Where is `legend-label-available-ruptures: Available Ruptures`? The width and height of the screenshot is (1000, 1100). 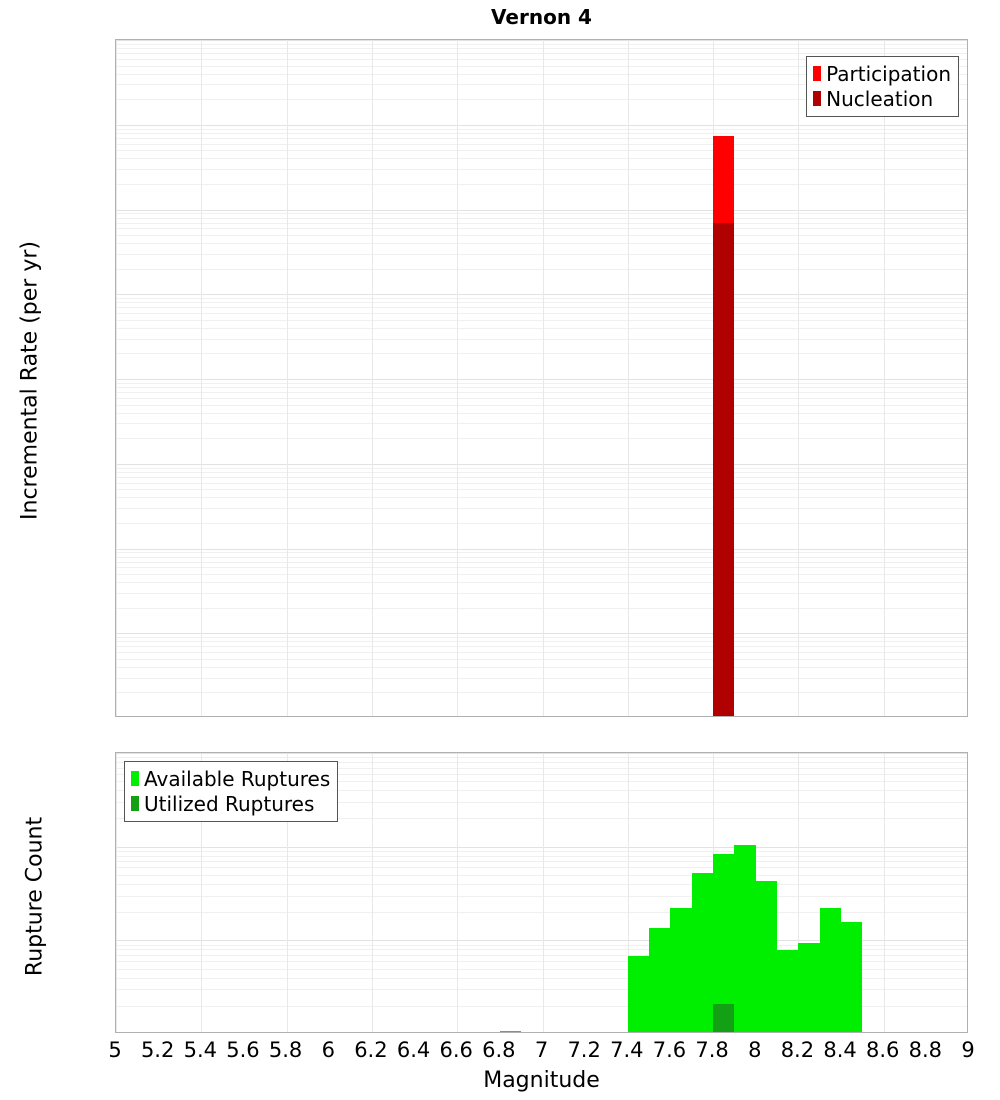 legend-label-available-ruptures: Available Ruptures is located at coordinates (237, 778).